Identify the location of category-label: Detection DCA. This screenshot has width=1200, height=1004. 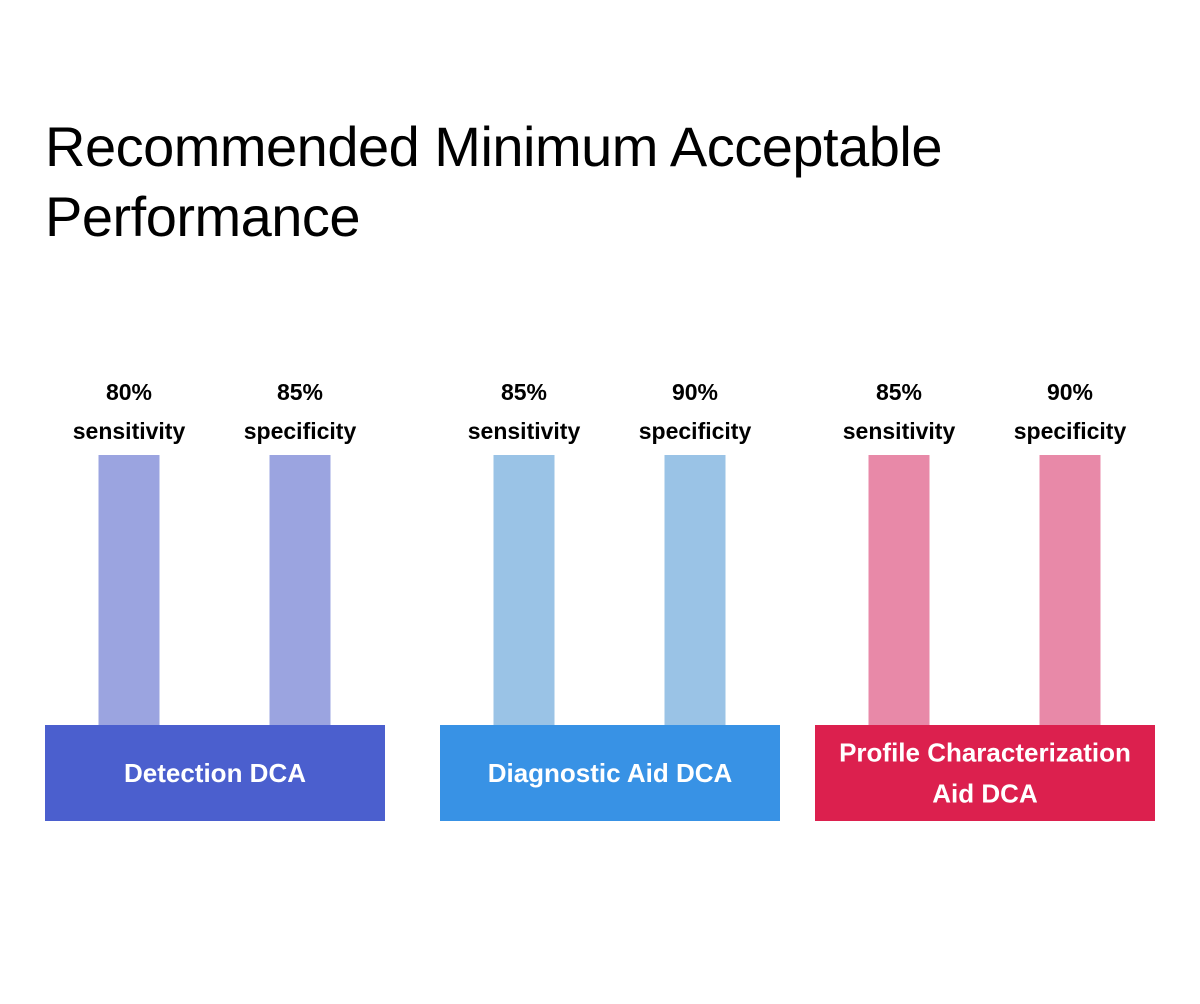
(215, 773).